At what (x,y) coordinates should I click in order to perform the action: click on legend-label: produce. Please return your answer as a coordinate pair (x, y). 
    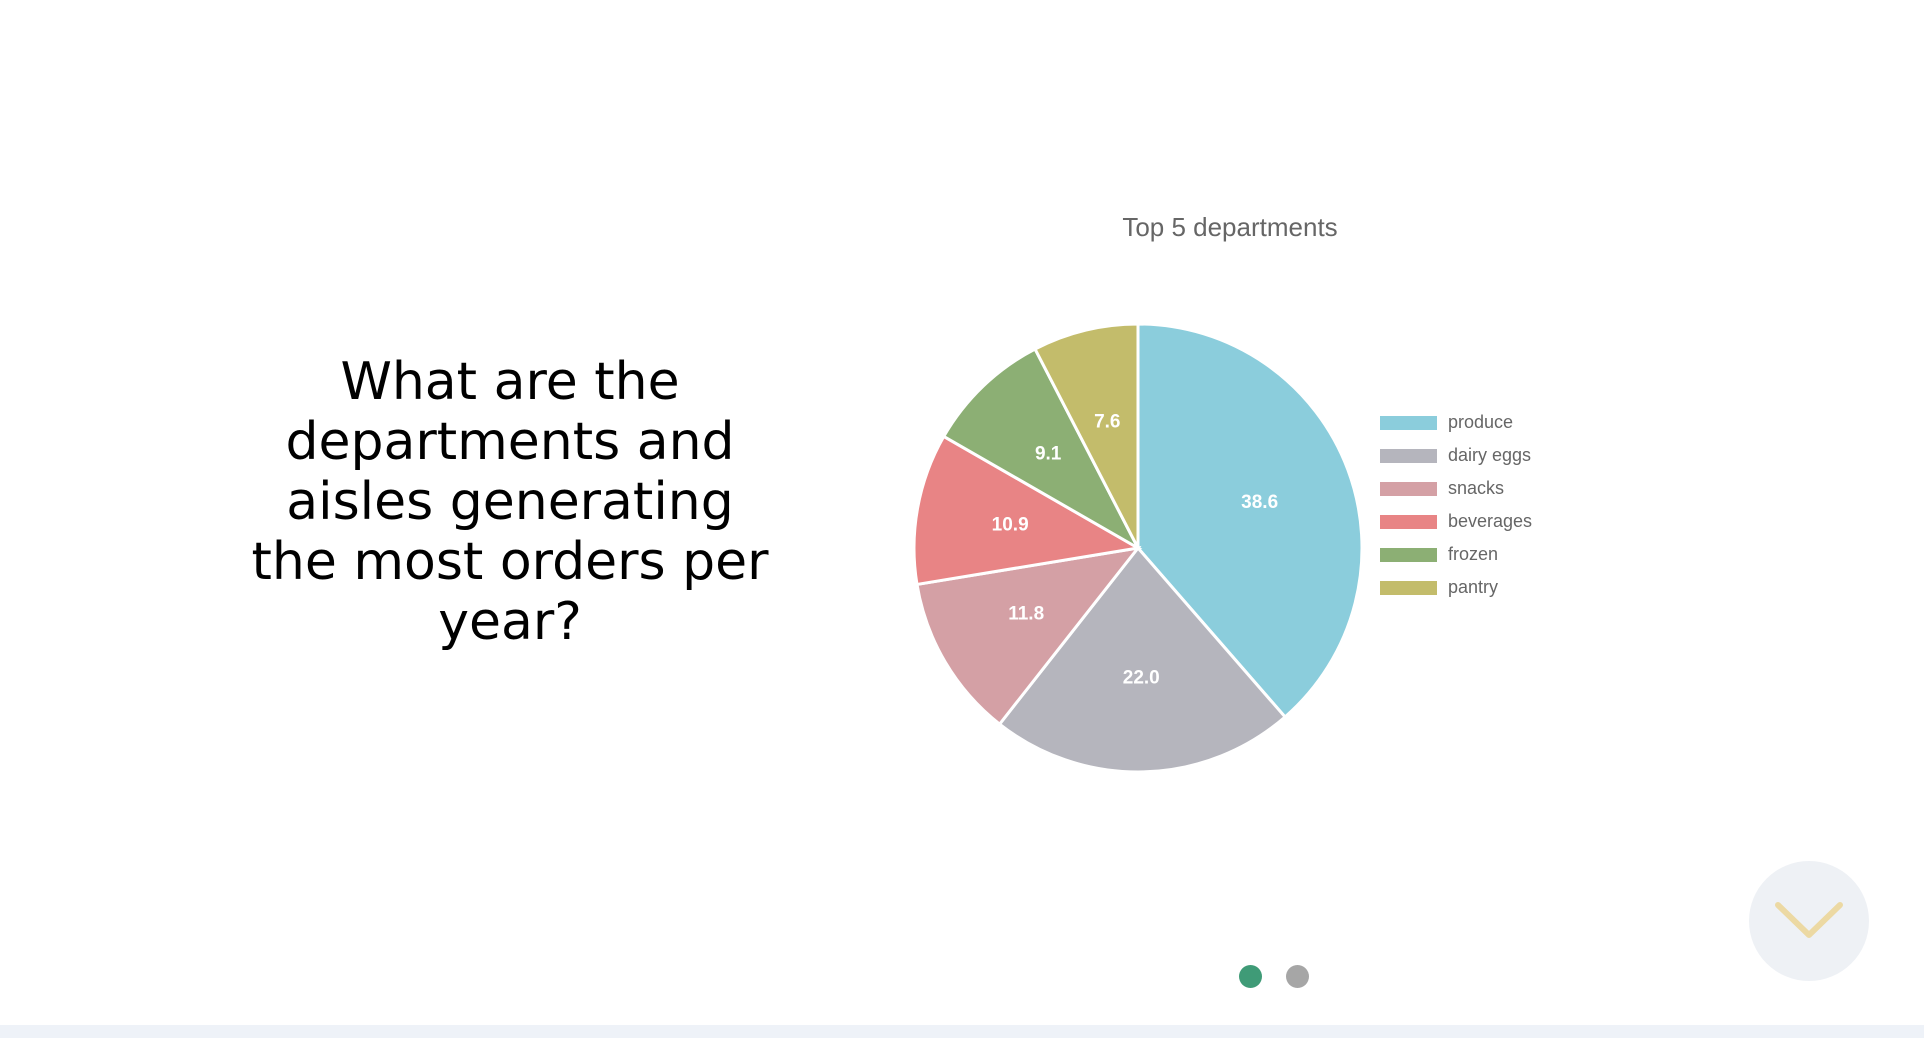
    Looking at the image, I should click on (1481, 422).